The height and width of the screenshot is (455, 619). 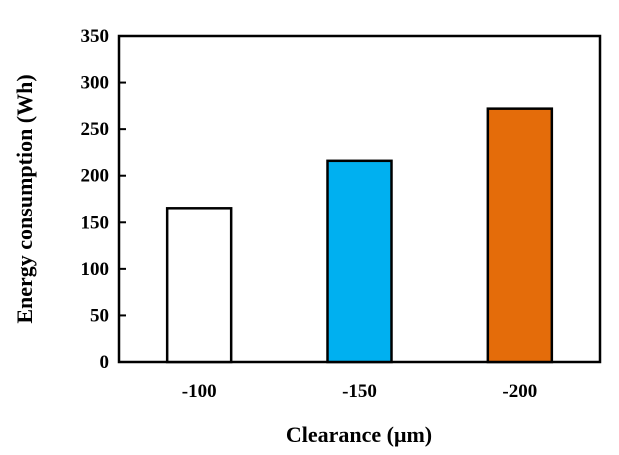 What do you see at coordinates (95, 83) in the screenshot?
I see `y-tick-label: 300` at bounding box center [95, 83].